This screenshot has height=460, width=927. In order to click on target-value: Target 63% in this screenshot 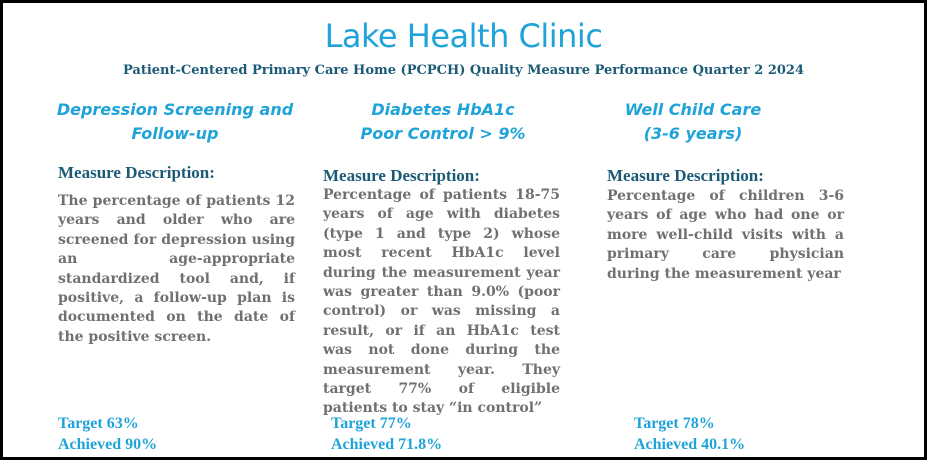, I will do `click(98, 423)`.